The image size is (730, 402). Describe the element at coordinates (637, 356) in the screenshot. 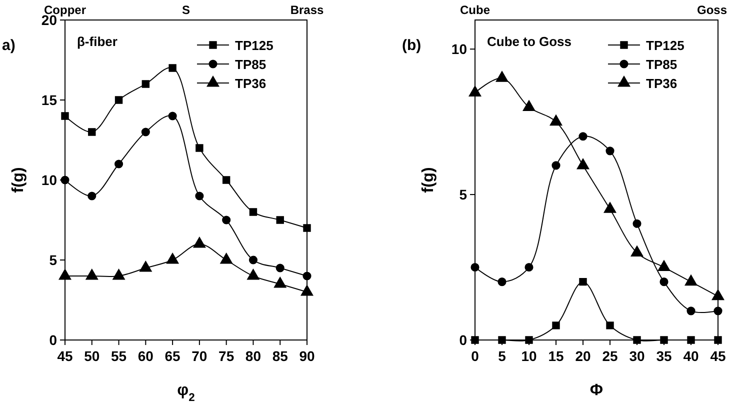

I see `x-tick-label: 30` at that location.